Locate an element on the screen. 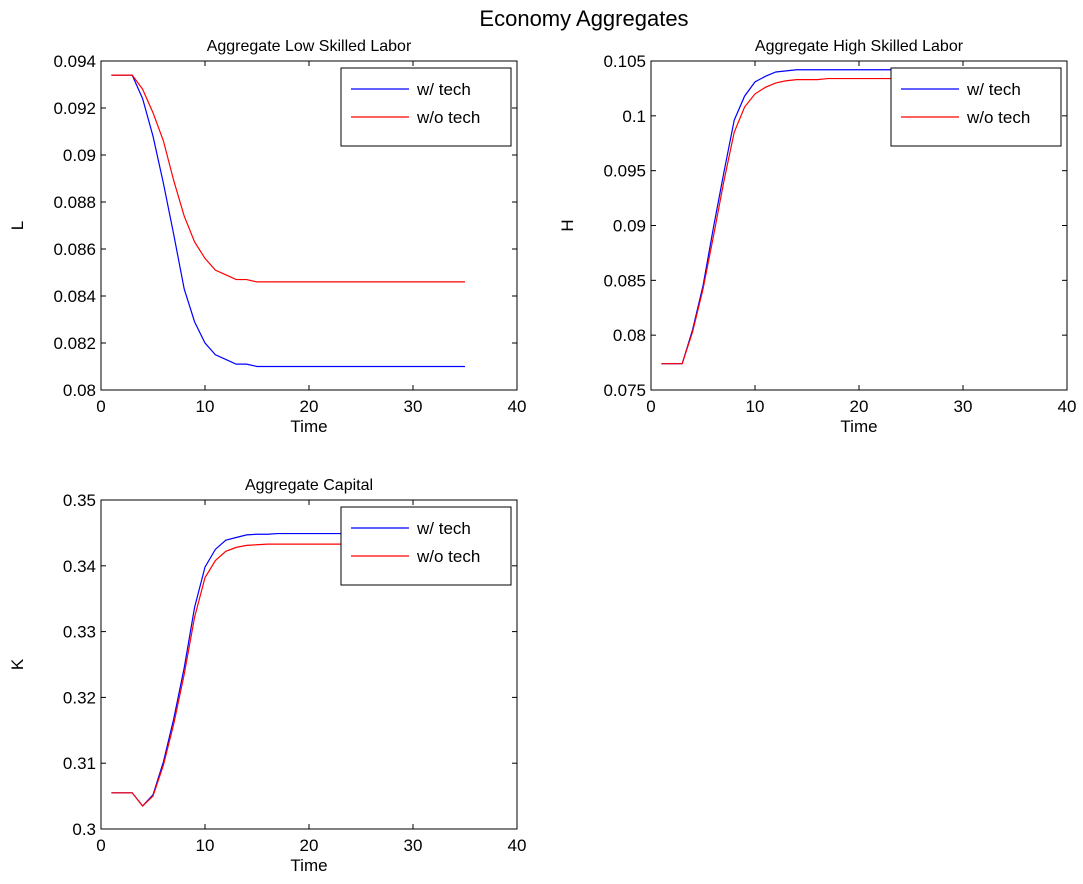  series-line-wtech is located at coordinates (288, 221).